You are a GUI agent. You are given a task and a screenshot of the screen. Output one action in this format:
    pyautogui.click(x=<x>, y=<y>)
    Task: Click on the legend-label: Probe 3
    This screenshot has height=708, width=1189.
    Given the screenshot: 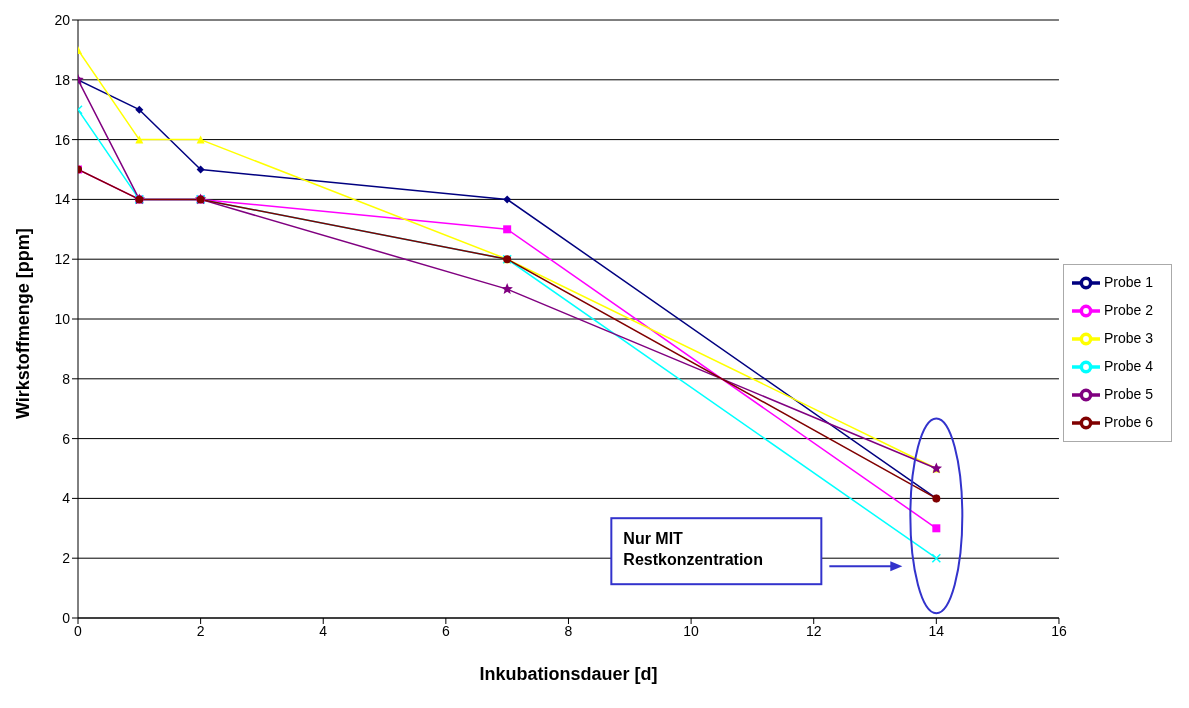 What is the action you would take?
    pyautogui.click(x=1128, y=337)
    